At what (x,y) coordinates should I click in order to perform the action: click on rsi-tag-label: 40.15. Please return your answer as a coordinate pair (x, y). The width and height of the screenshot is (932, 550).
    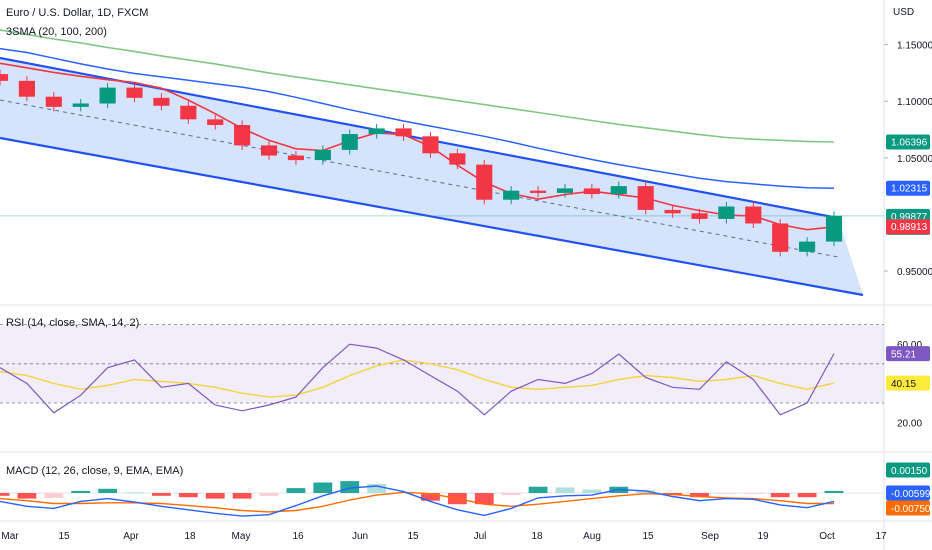
    Looking at the image, I should click on (903, 384).